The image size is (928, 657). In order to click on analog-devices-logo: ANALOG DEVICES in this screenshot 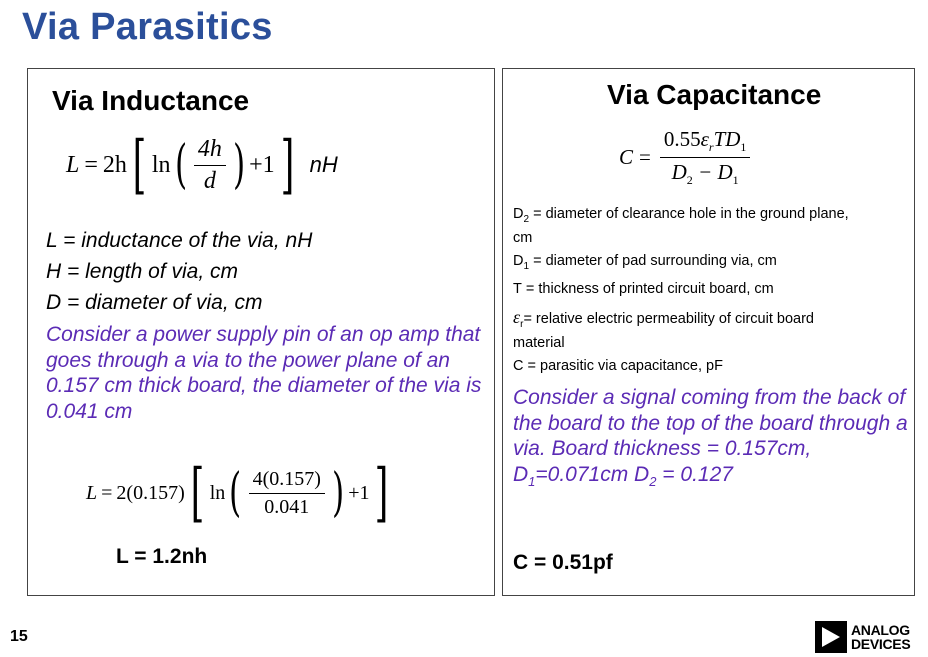, I will do `click(863, 637)`.